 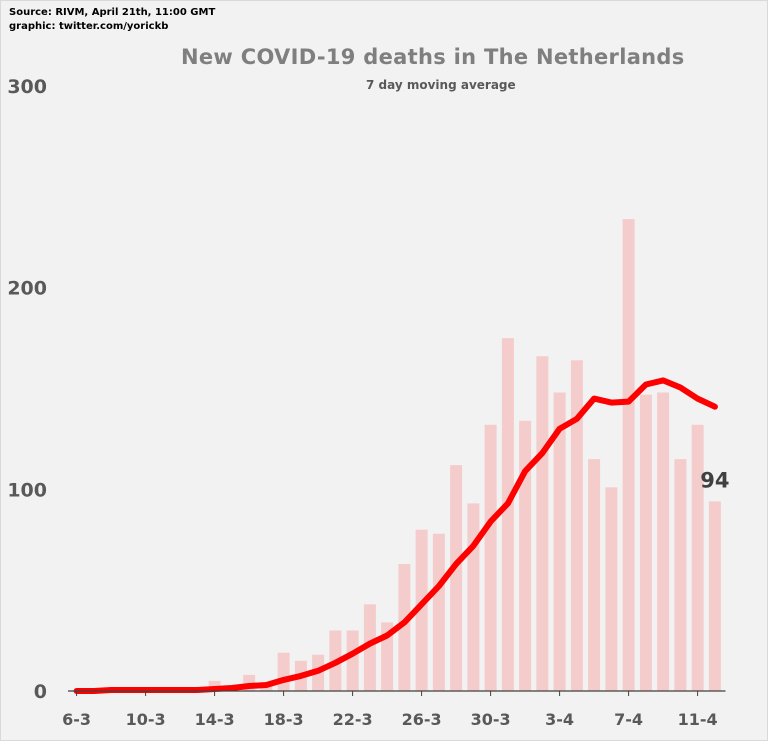 I want to click on x-tick-label-6-3: 6-3, so click(x=76, y=719).